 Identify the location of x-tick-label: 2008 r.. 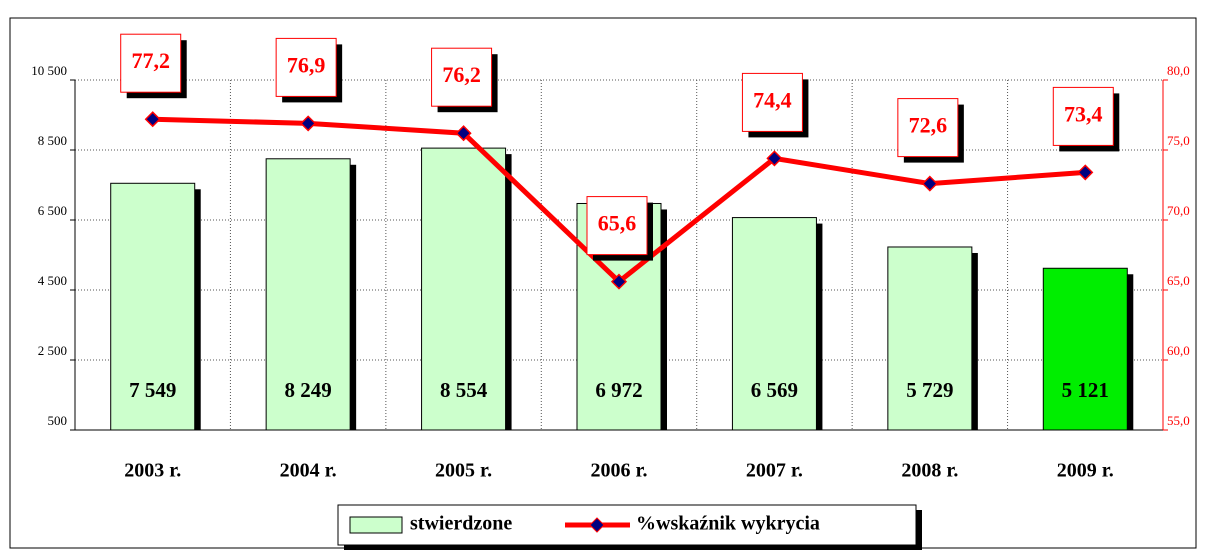
(929, 471).